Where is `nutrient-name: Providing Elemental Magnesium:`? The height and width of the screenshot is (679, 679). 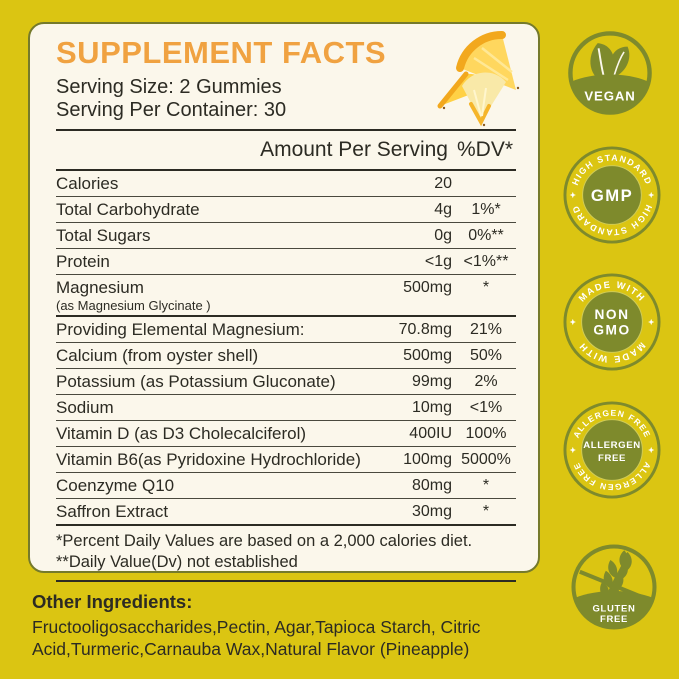 nutrient-name: Providing Elemental Magnesium: is located at coordinates (180, 329).